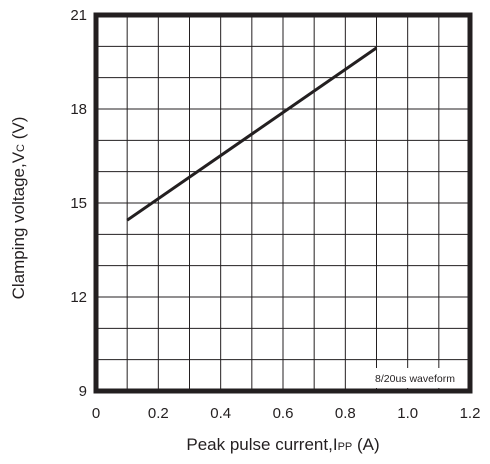 The width and height of the screenshot is (490, 464). Describe the element at coordinates (261, 444) in the screenshot. I see `x-axis-title-main: Peak pulse current,I` at that location.